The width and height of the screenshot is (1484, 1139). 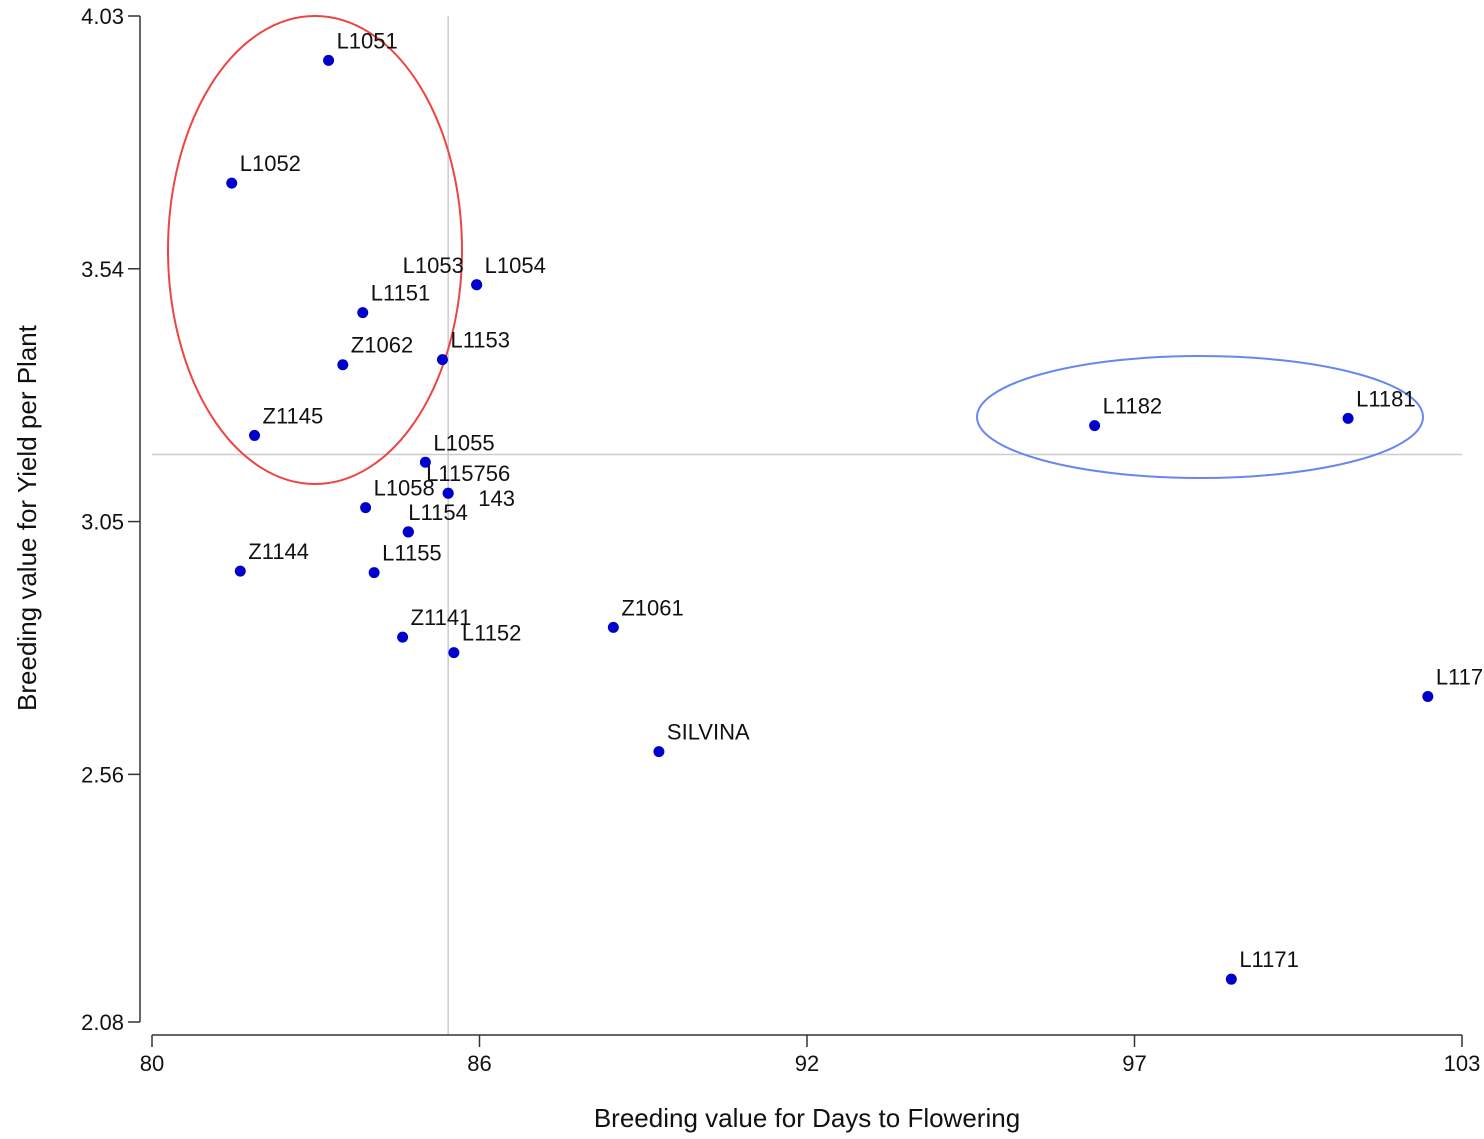 I want to click on data-point-l1055, so click(x=425, y=462).